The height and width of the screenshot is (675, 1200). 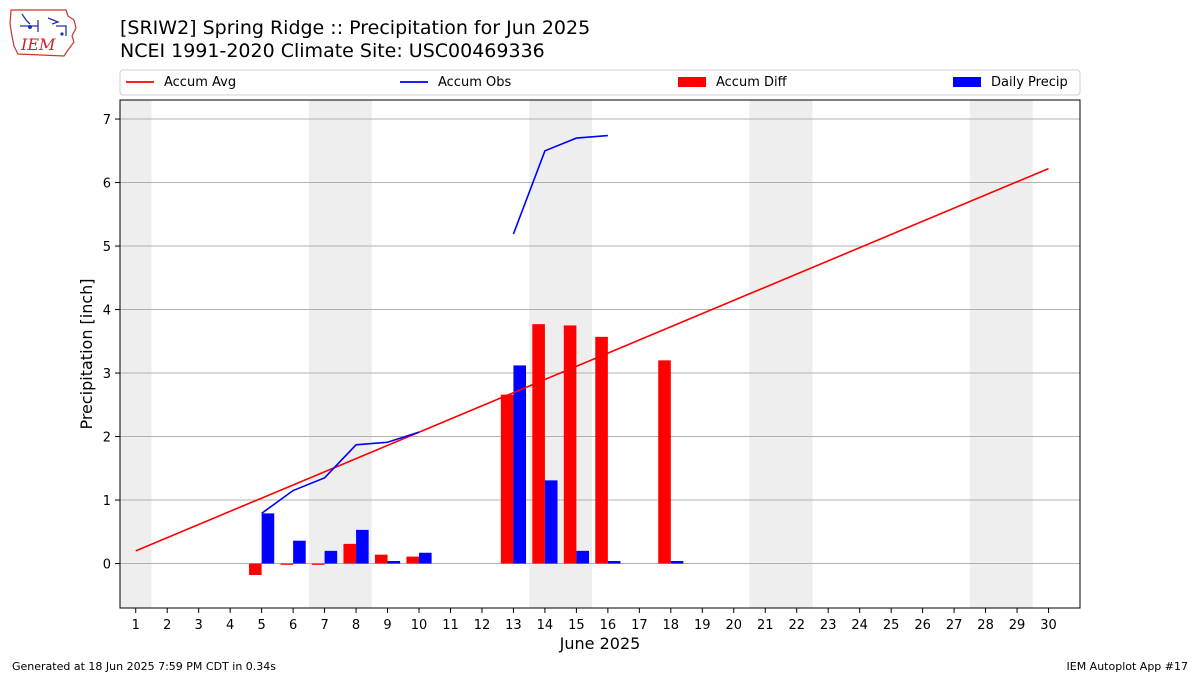 I want to click on daily-precip-legend-swatch, so click(x=967, y=82).